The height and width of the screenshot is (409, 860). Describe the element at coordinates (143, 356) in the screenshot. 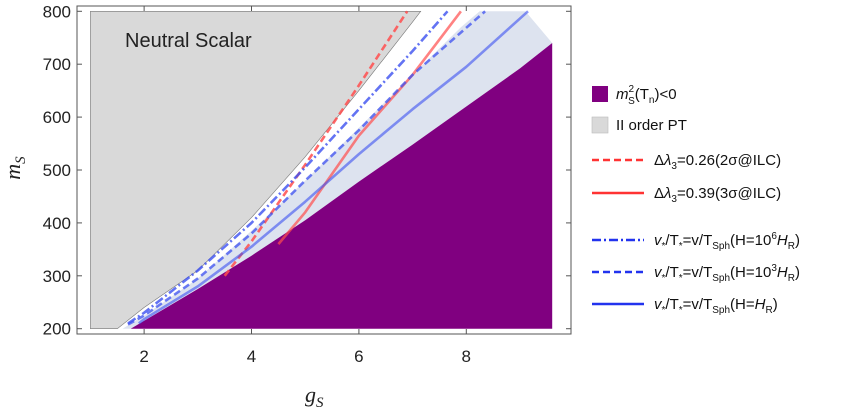

I see `x-tick-label: 2` at that location.